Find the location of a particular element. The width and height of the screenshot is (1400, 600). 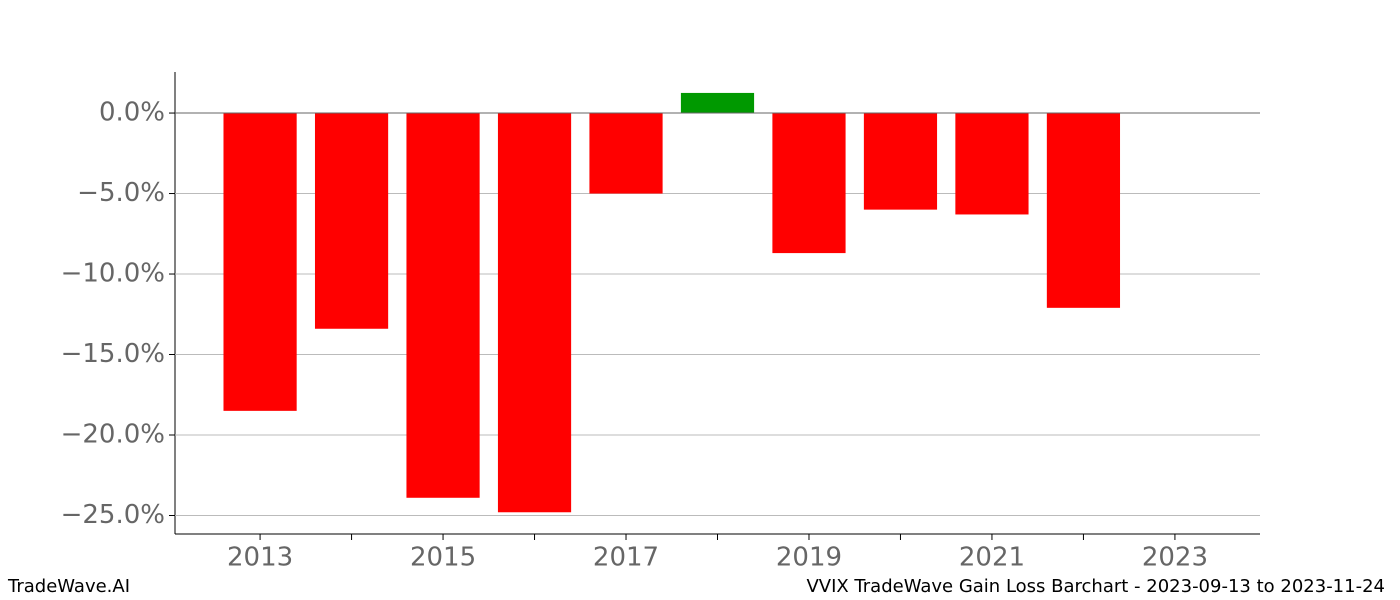

x-tick-label: 2021 is located at coordinates (992, 558).